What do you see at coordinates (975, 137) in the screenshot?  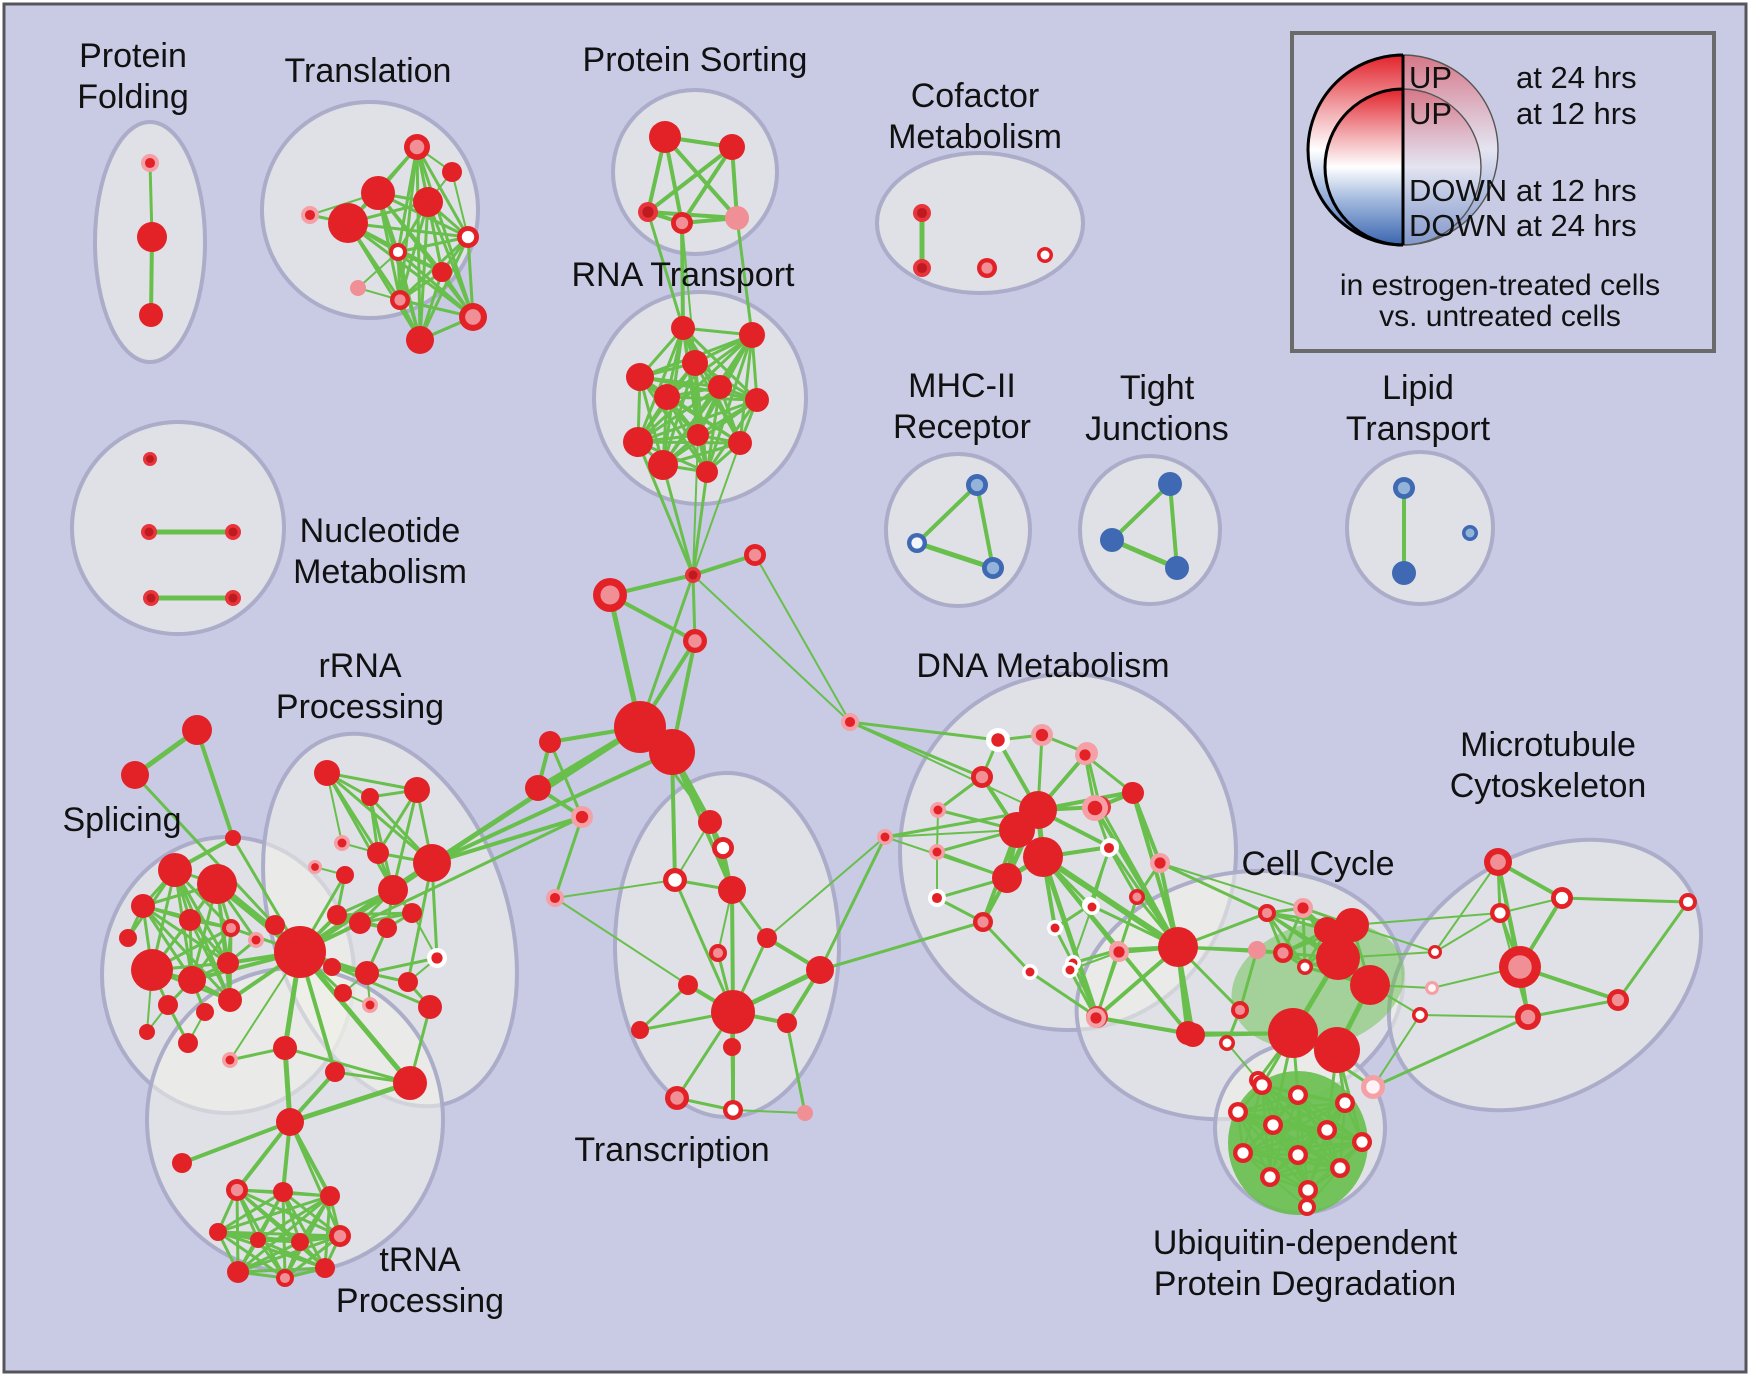 I see `cluster-label-cofactor-metabolism: Metabolism` at bounding box center [975, 137].